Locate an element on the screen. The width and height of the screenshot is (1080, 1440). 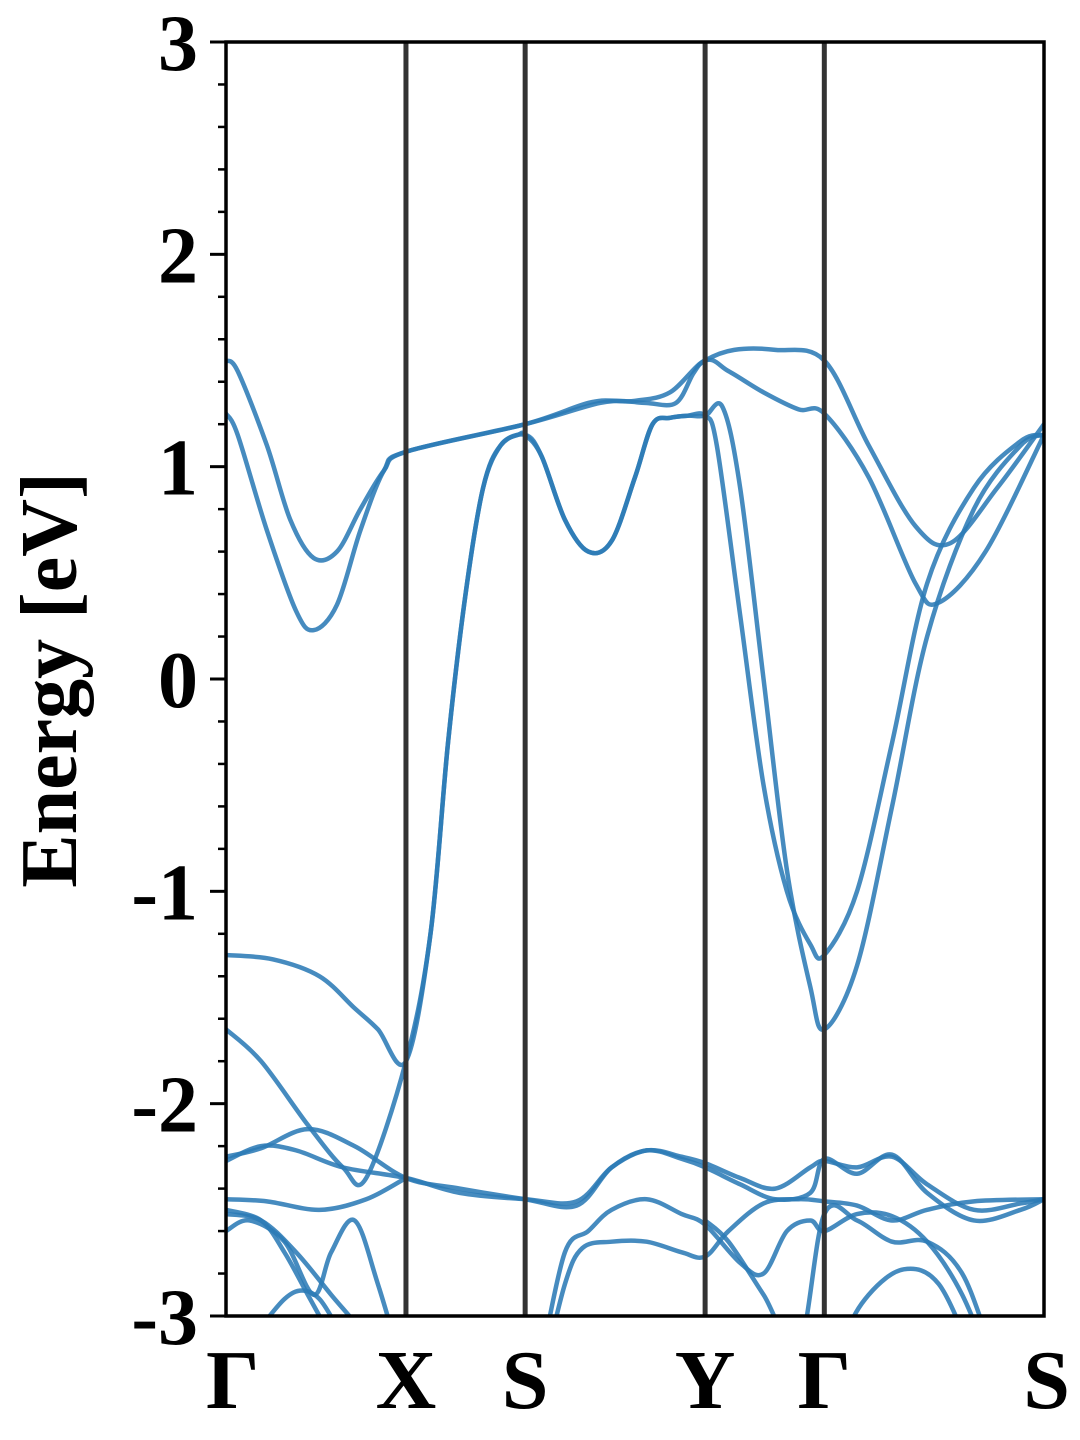
y-tick-label: 0 is located at coordinates (178, 681).